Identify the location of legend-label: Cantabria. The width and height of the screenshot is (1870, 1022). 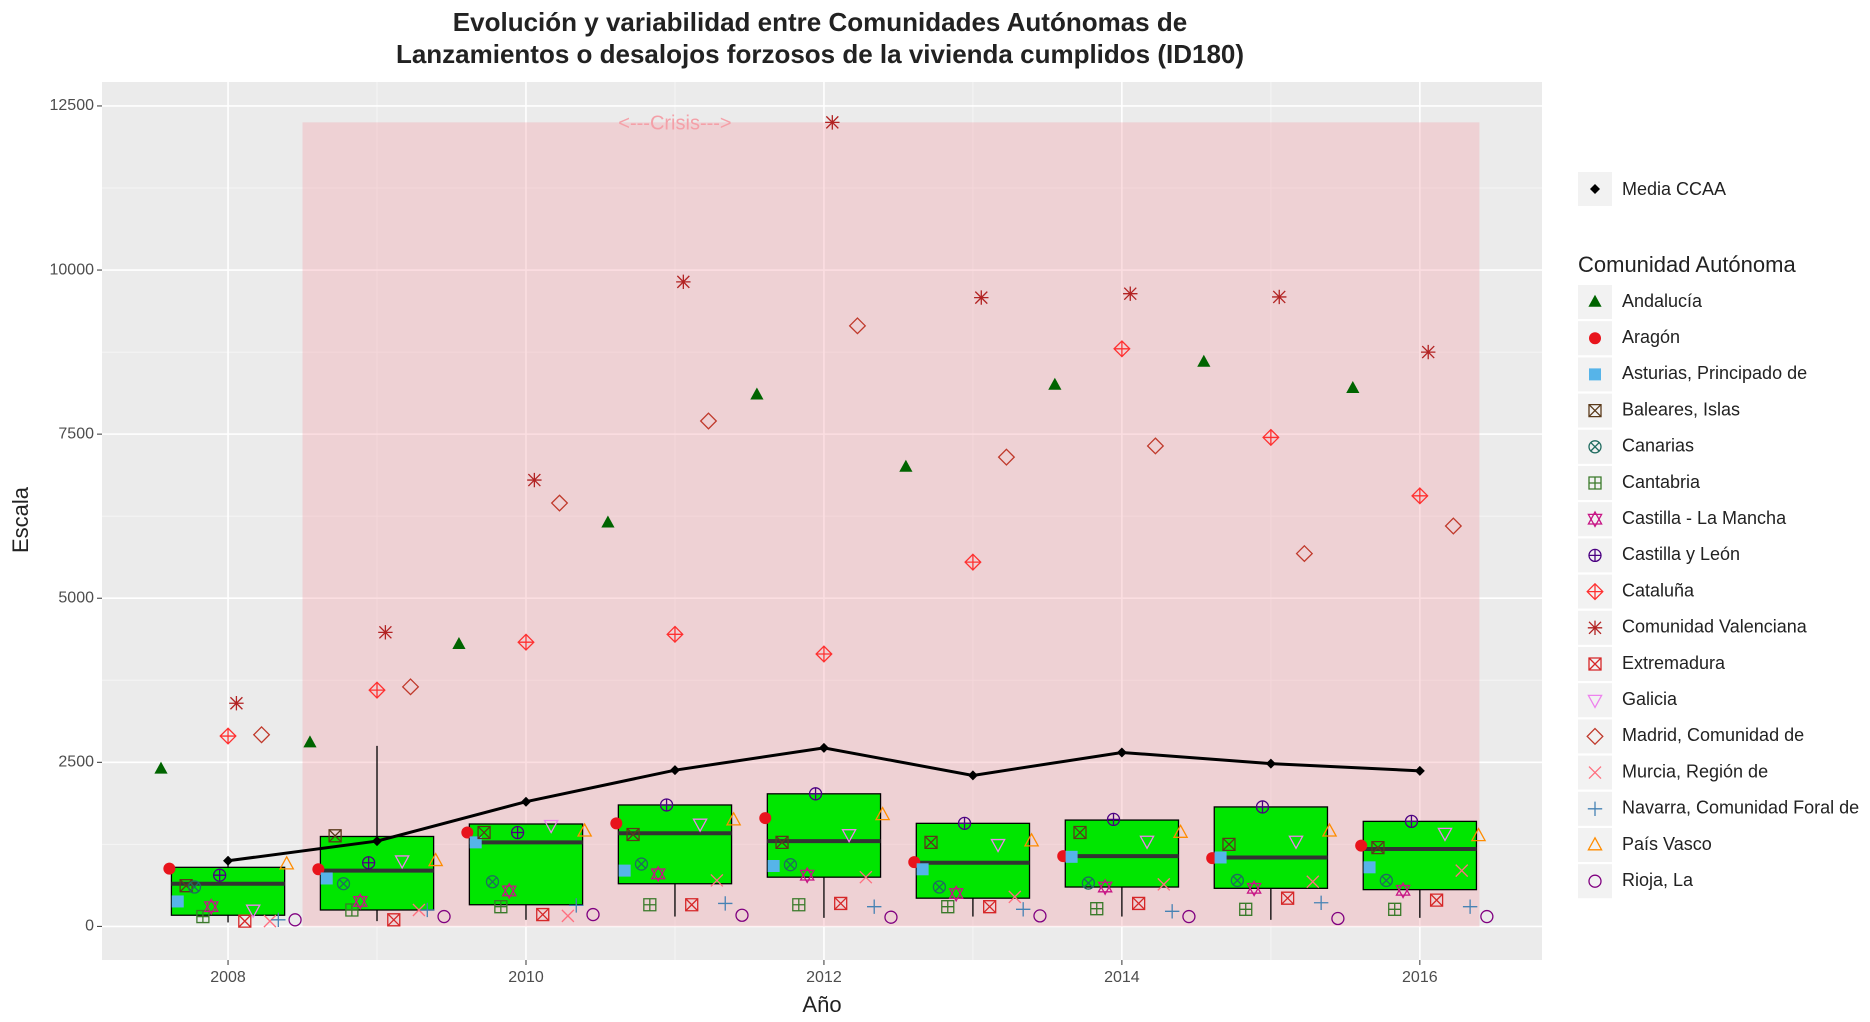
(1661, 482).